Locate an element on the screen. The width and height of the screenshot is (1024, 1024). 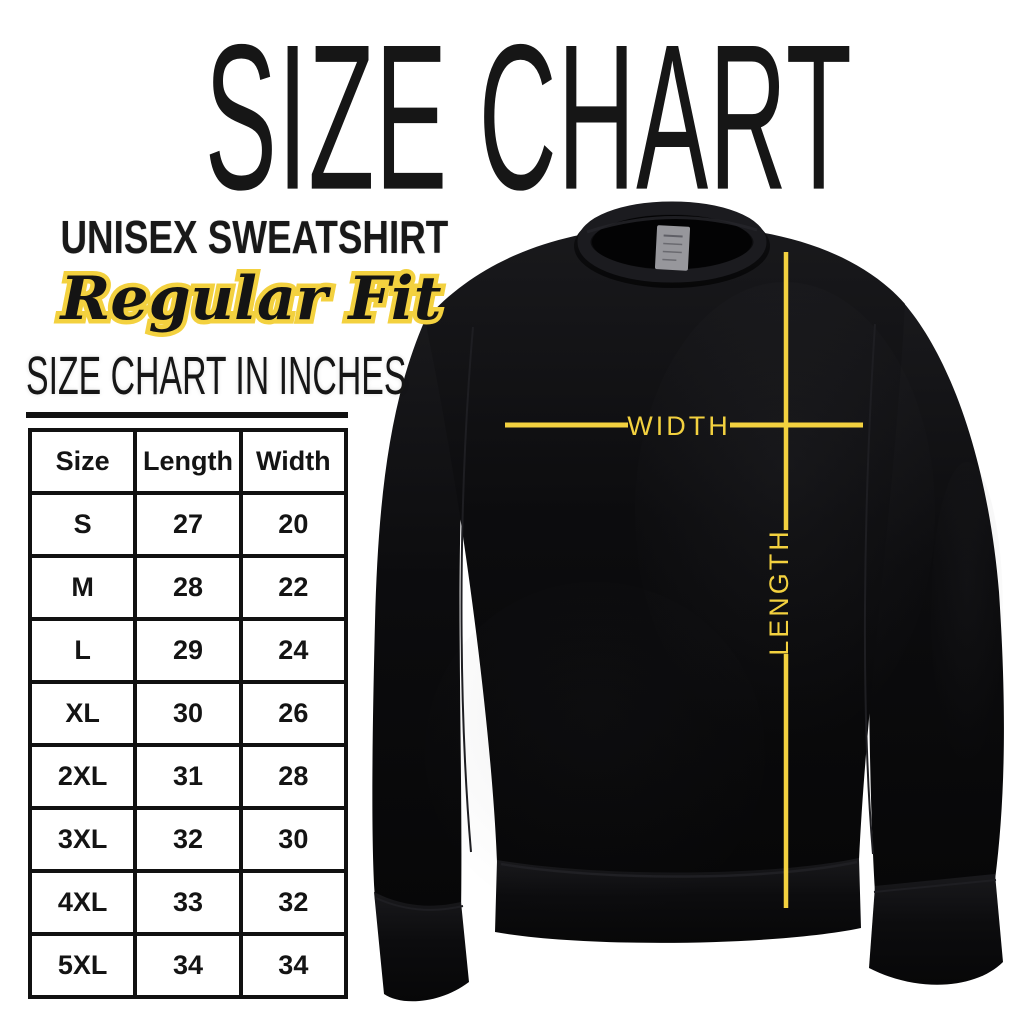
size-chart-heading-block: SIZE CHART IN INCHES is located at coordinates (290, 383).